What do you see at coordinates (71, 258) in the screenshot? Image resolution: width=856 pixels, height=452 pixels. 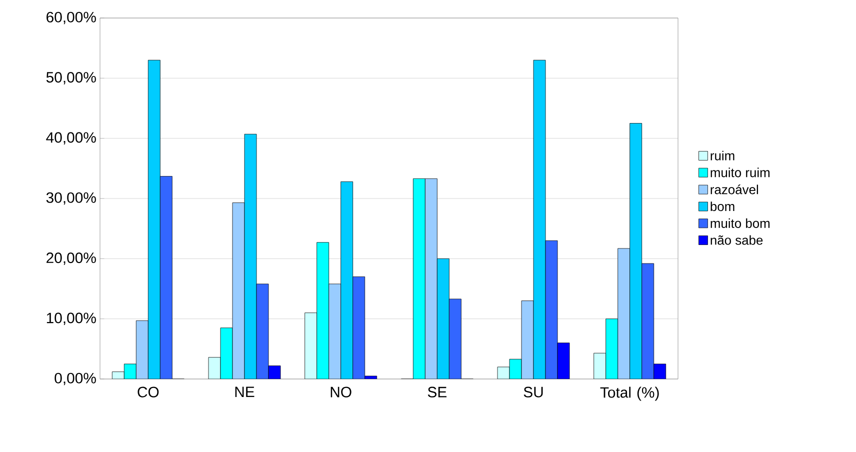 I see `y-tick-label: 20,00%` at bounding box center [71, 258].